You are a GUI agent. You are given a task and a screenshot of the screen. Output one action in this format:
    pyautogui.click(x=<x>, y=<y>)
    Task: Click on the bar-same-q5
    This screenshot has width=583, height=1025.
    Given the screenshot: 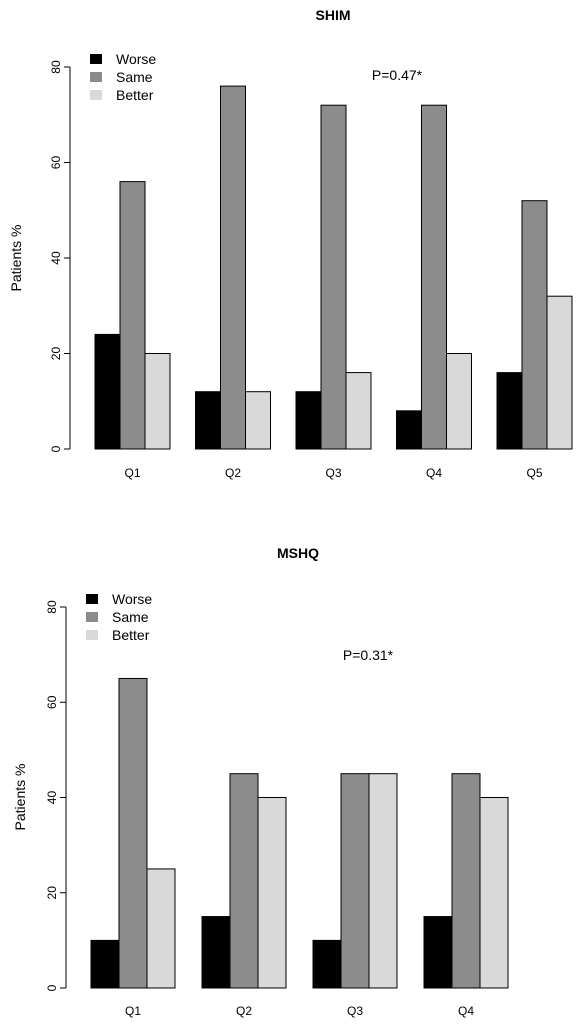 What is the action you would take?
    pyautogui.click(x=534, y=325)
    